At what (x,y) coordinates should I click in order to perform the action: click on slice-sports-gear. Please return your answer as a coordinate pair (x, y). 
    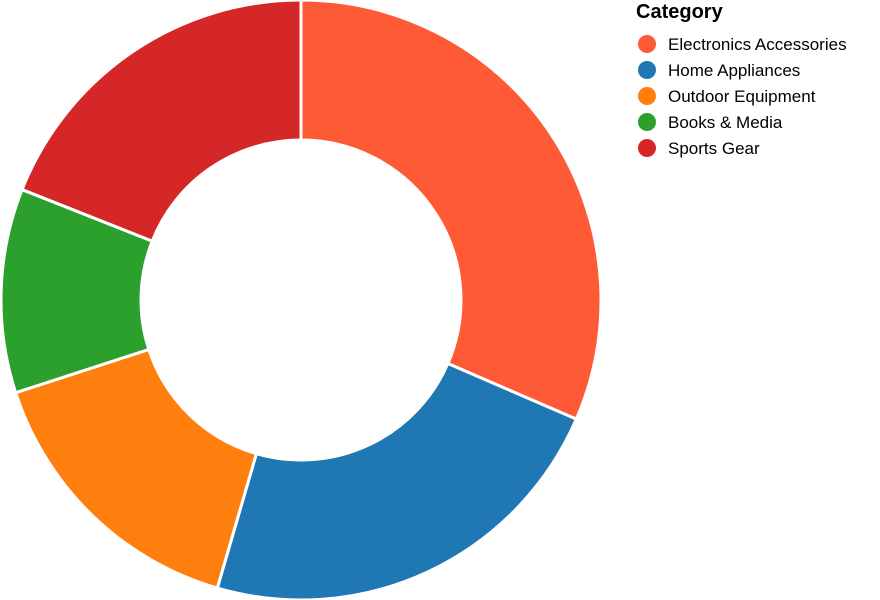
    Looking at the image, I should click on (161, 121).